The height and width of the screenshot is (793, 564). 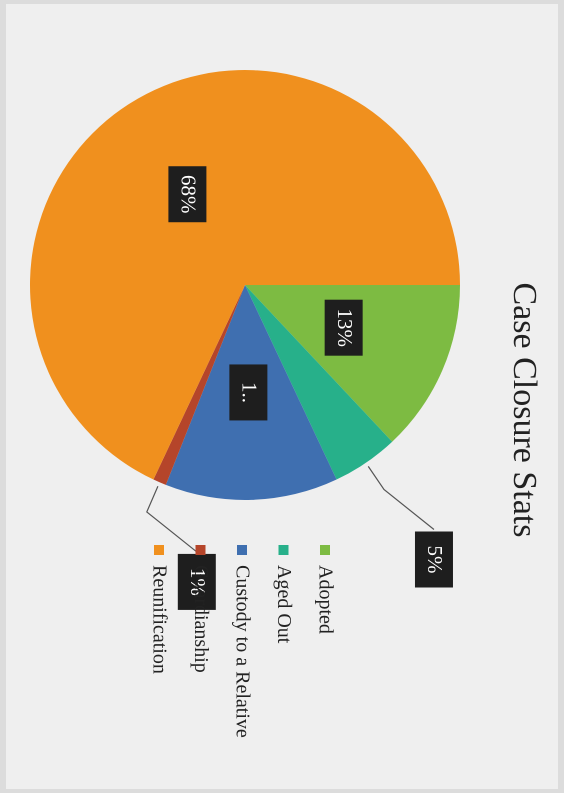 I want to click on legend-label: Reunification, so click(x=159, y=619).